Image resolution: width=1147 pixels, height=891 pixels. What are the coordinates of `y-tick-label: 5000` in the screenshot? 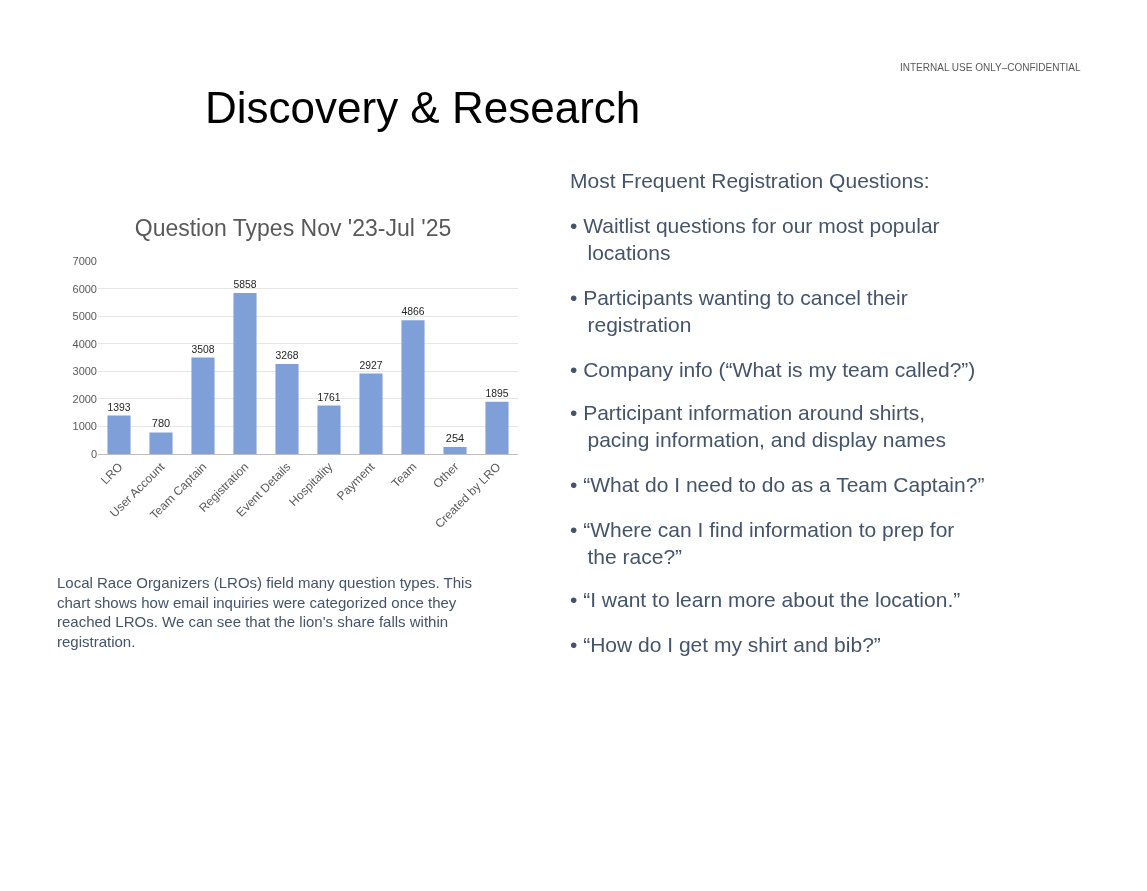 It's located at (84, 316).